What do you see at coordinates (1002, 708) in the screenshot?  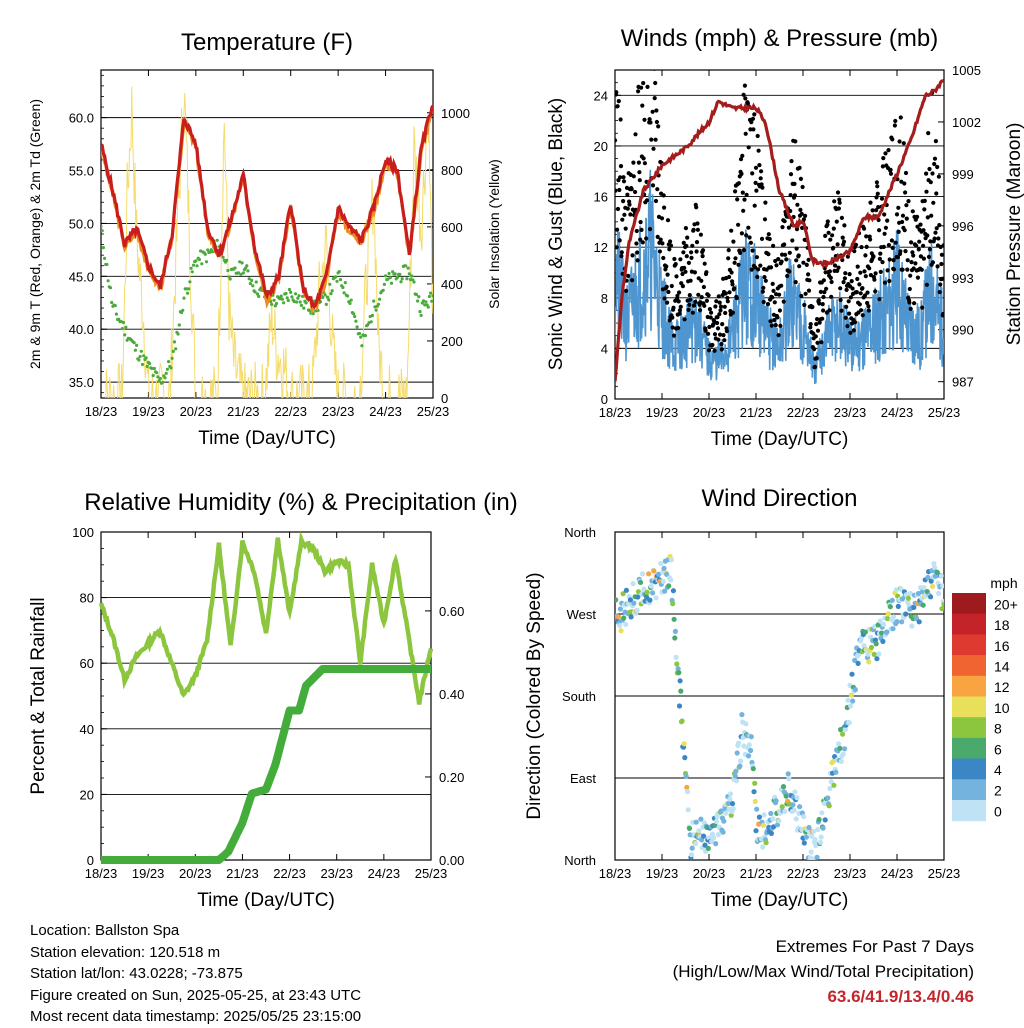 I see `legend-label: 10` at bounding box center [1002, 708].